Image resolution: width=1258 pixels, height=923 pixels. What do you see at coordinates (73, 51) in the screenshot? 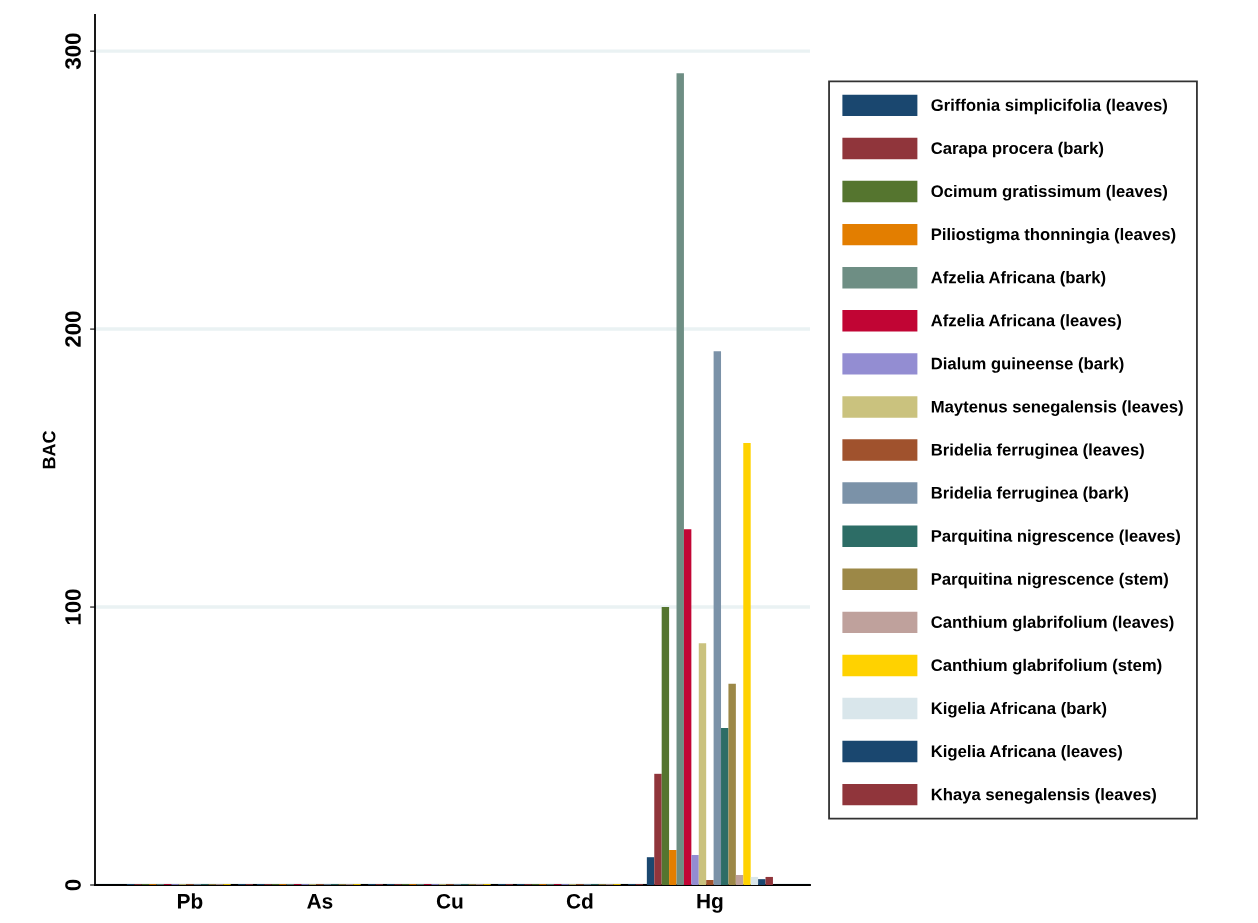
I see `y-tick-label: 300` at bounding box center [73, 51].